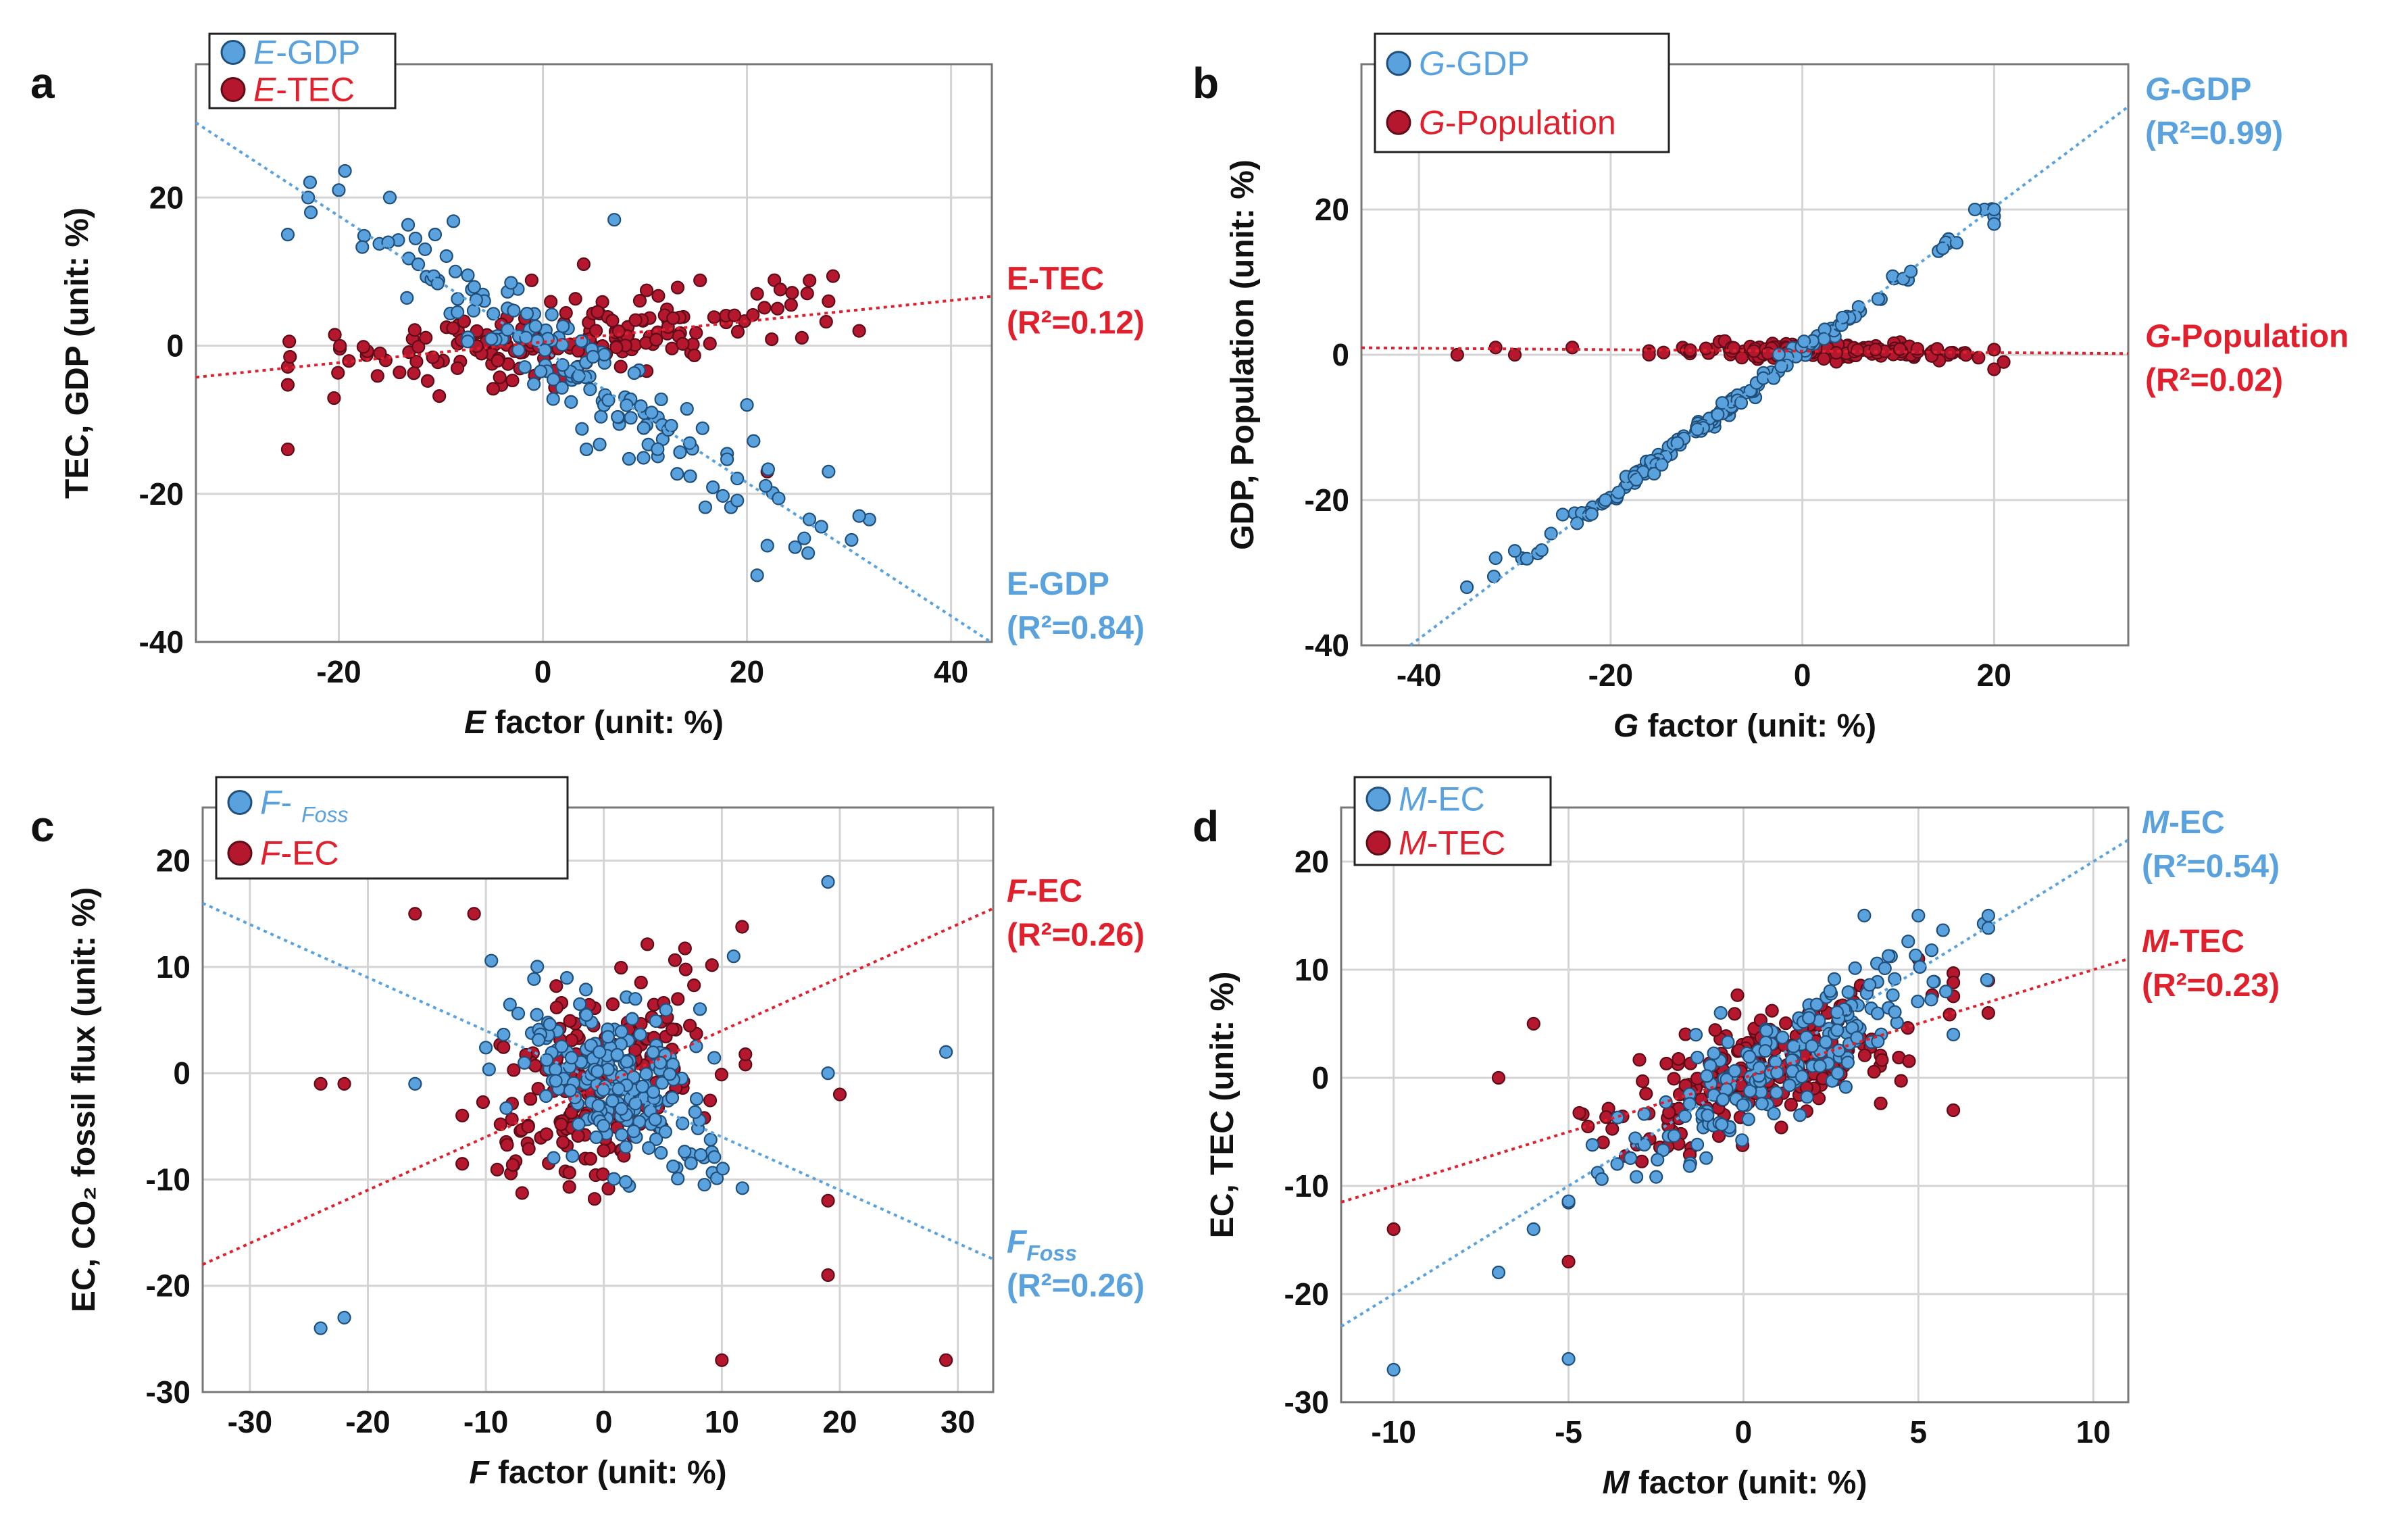 Image resolution: width=2408 pixels, height=1513 pixels. Describe the element at coordinates (1058, 584) in the screenshot. I see `annotation-label: E-GDP` at that location.